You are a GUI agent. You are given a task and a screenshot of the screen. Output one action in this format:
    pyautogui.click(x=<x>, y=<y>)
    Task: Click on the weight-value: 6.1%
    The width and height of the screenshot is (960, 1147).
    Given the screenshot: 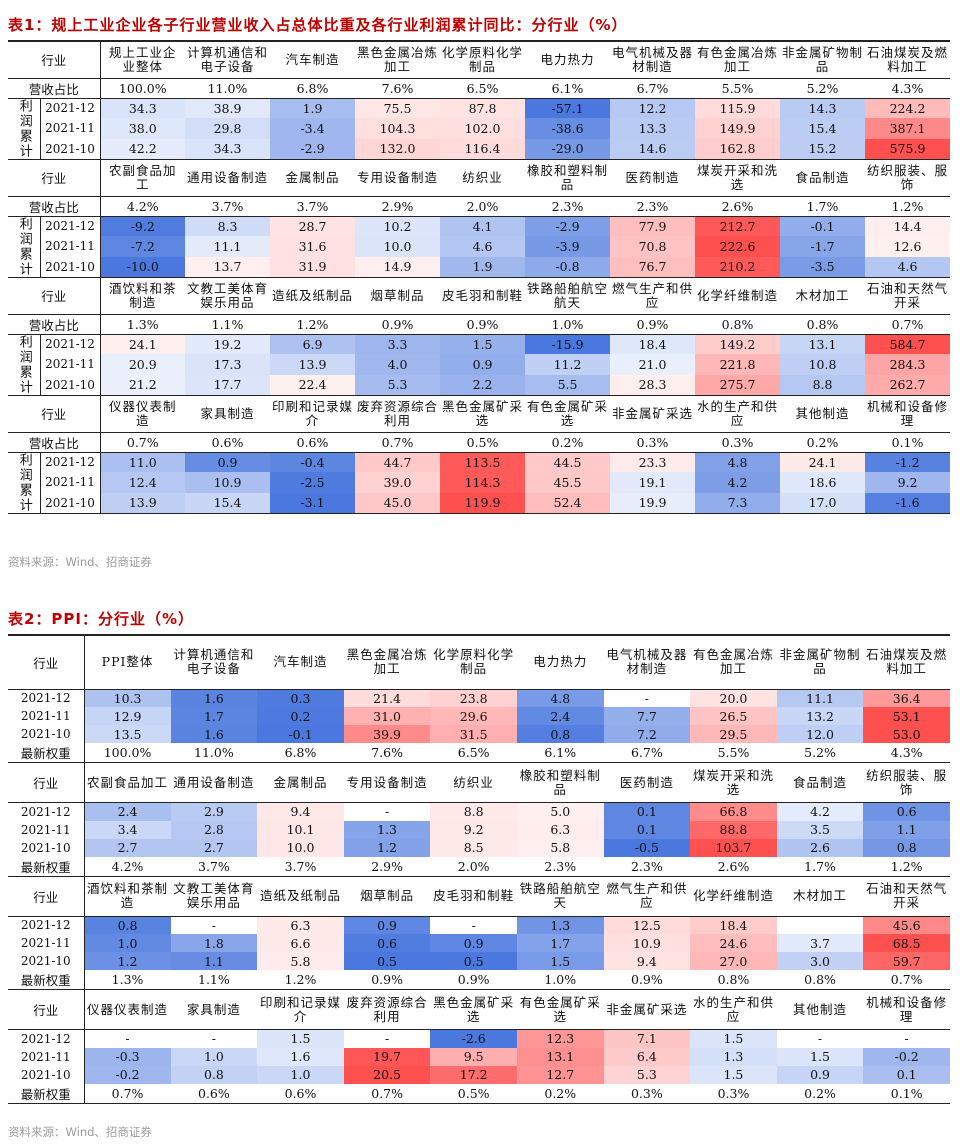 What is the action you would take?
    pyautogui.click(x=560, y=753)
    